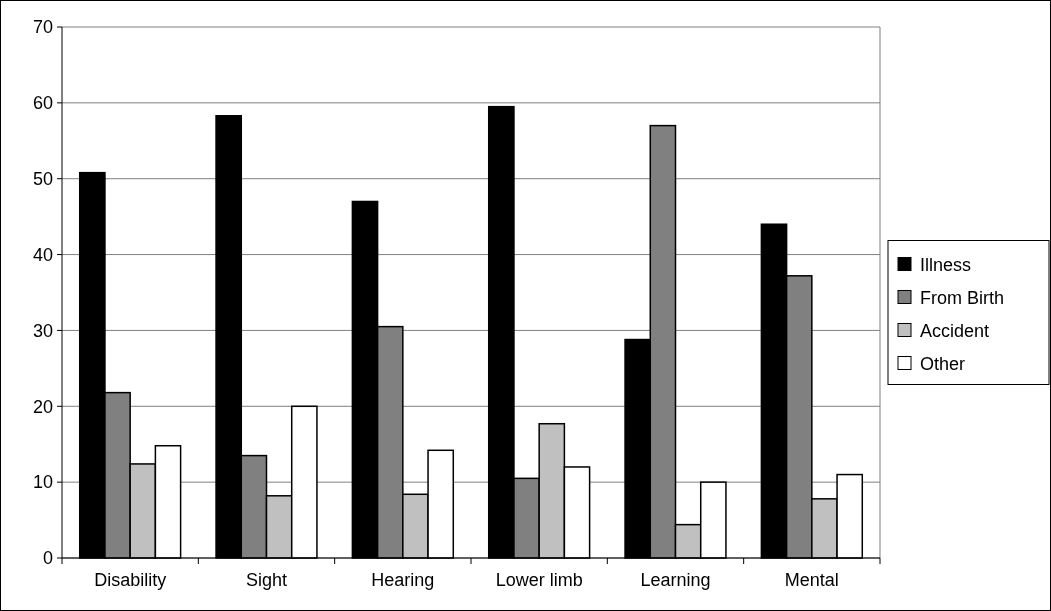 The height and width of the screenshot is (611, 1051). Describe the element at coordinates (675, 580) in the screenshot. I see `x-tick-label: Learning` at that location.